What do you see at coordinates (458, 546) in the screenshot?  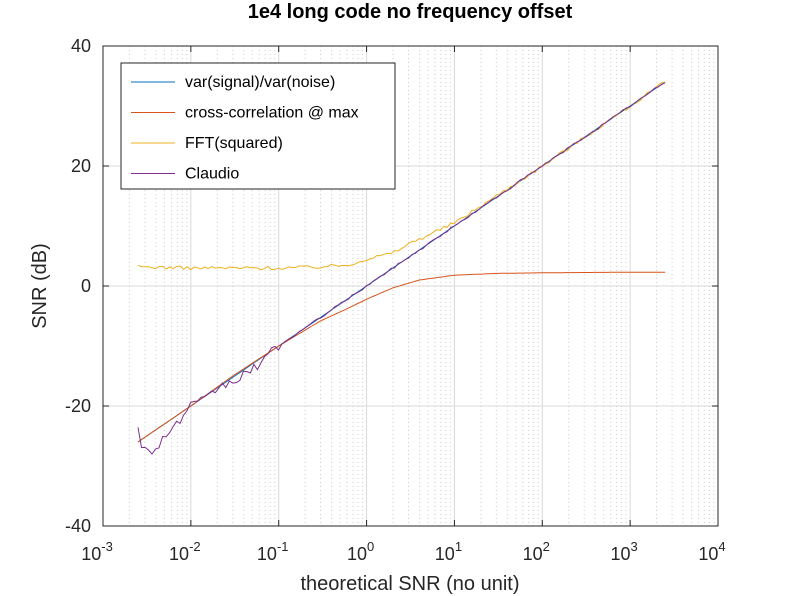 I see `x-tick-exponent: 1` at bounding box center [458, 546].